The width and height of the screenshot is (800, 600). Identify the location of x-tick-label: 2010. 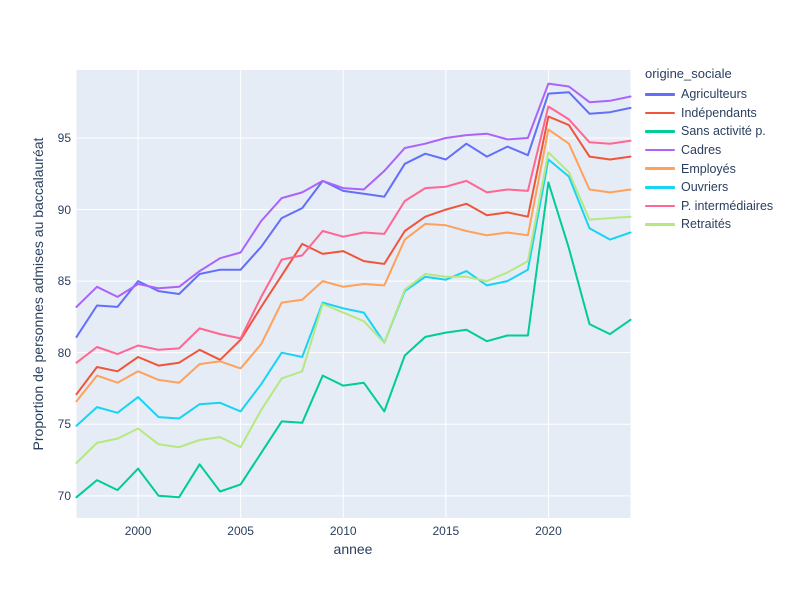
(343, 531).